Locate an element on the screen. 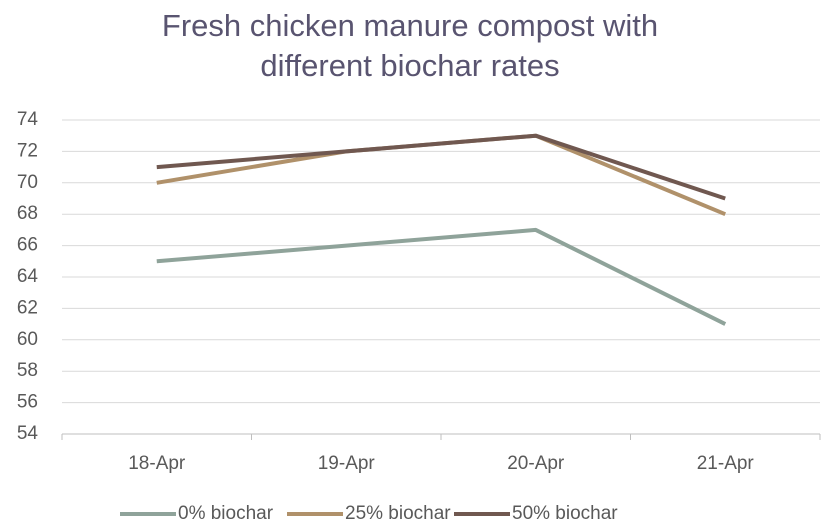 This screenshot has width=821, height=525. x-tick-label: 20-Apr is located at coordinates (536, 463).